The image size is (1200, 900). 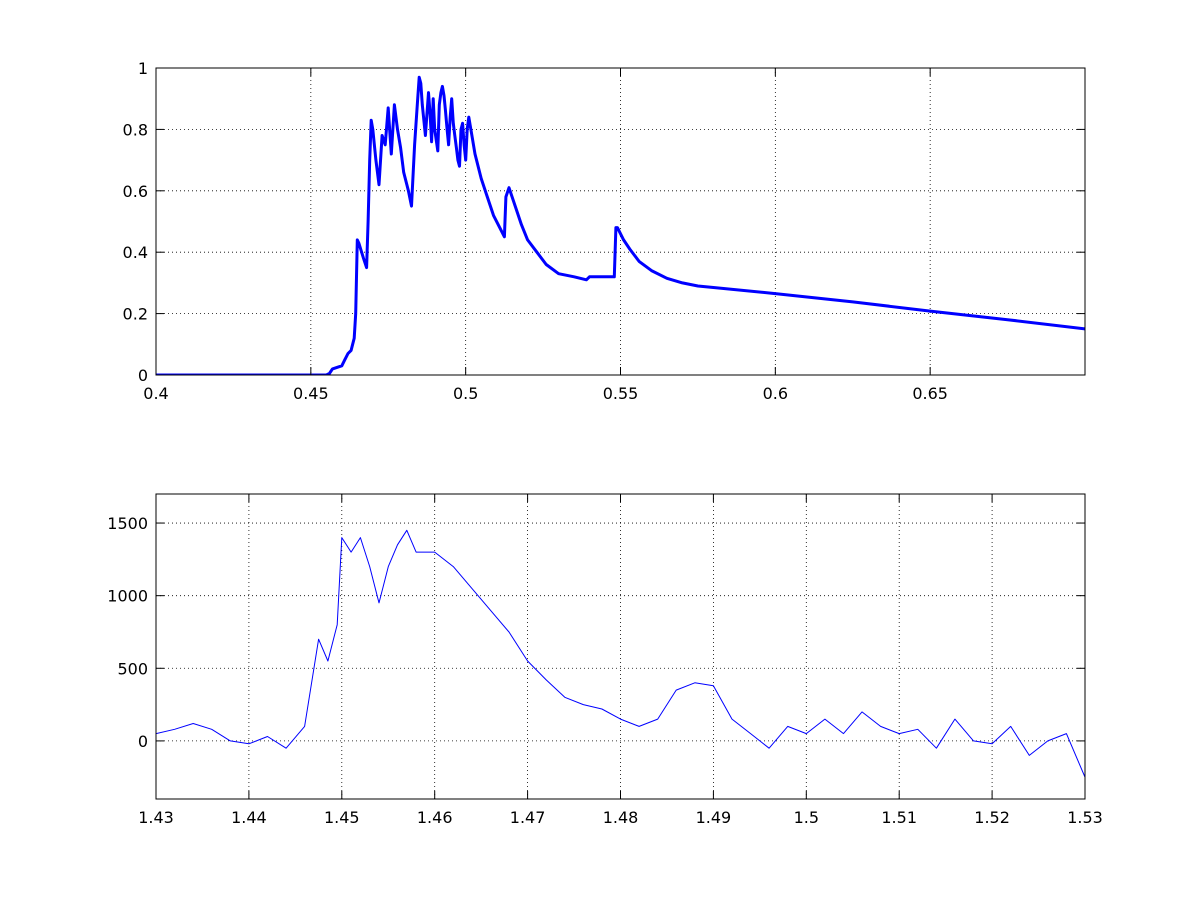 What do you see at coordinates (528, 817) in the screenshot?
I see `x-tick-label: 1.47` at bounding box center [528, 817].